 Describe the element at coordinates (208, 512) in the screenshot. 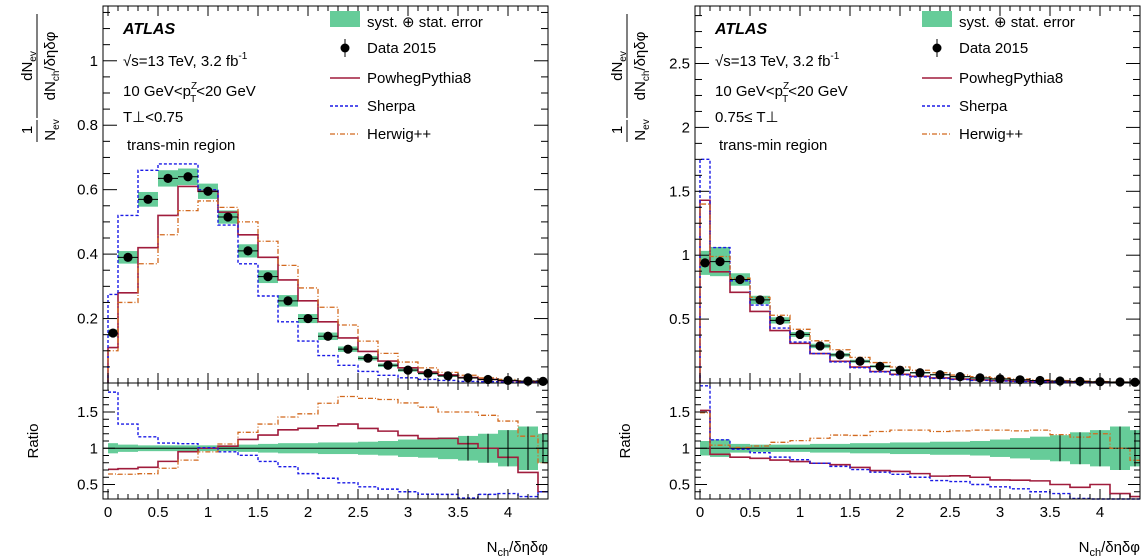

I see `x-tick-label: 1` at that location.